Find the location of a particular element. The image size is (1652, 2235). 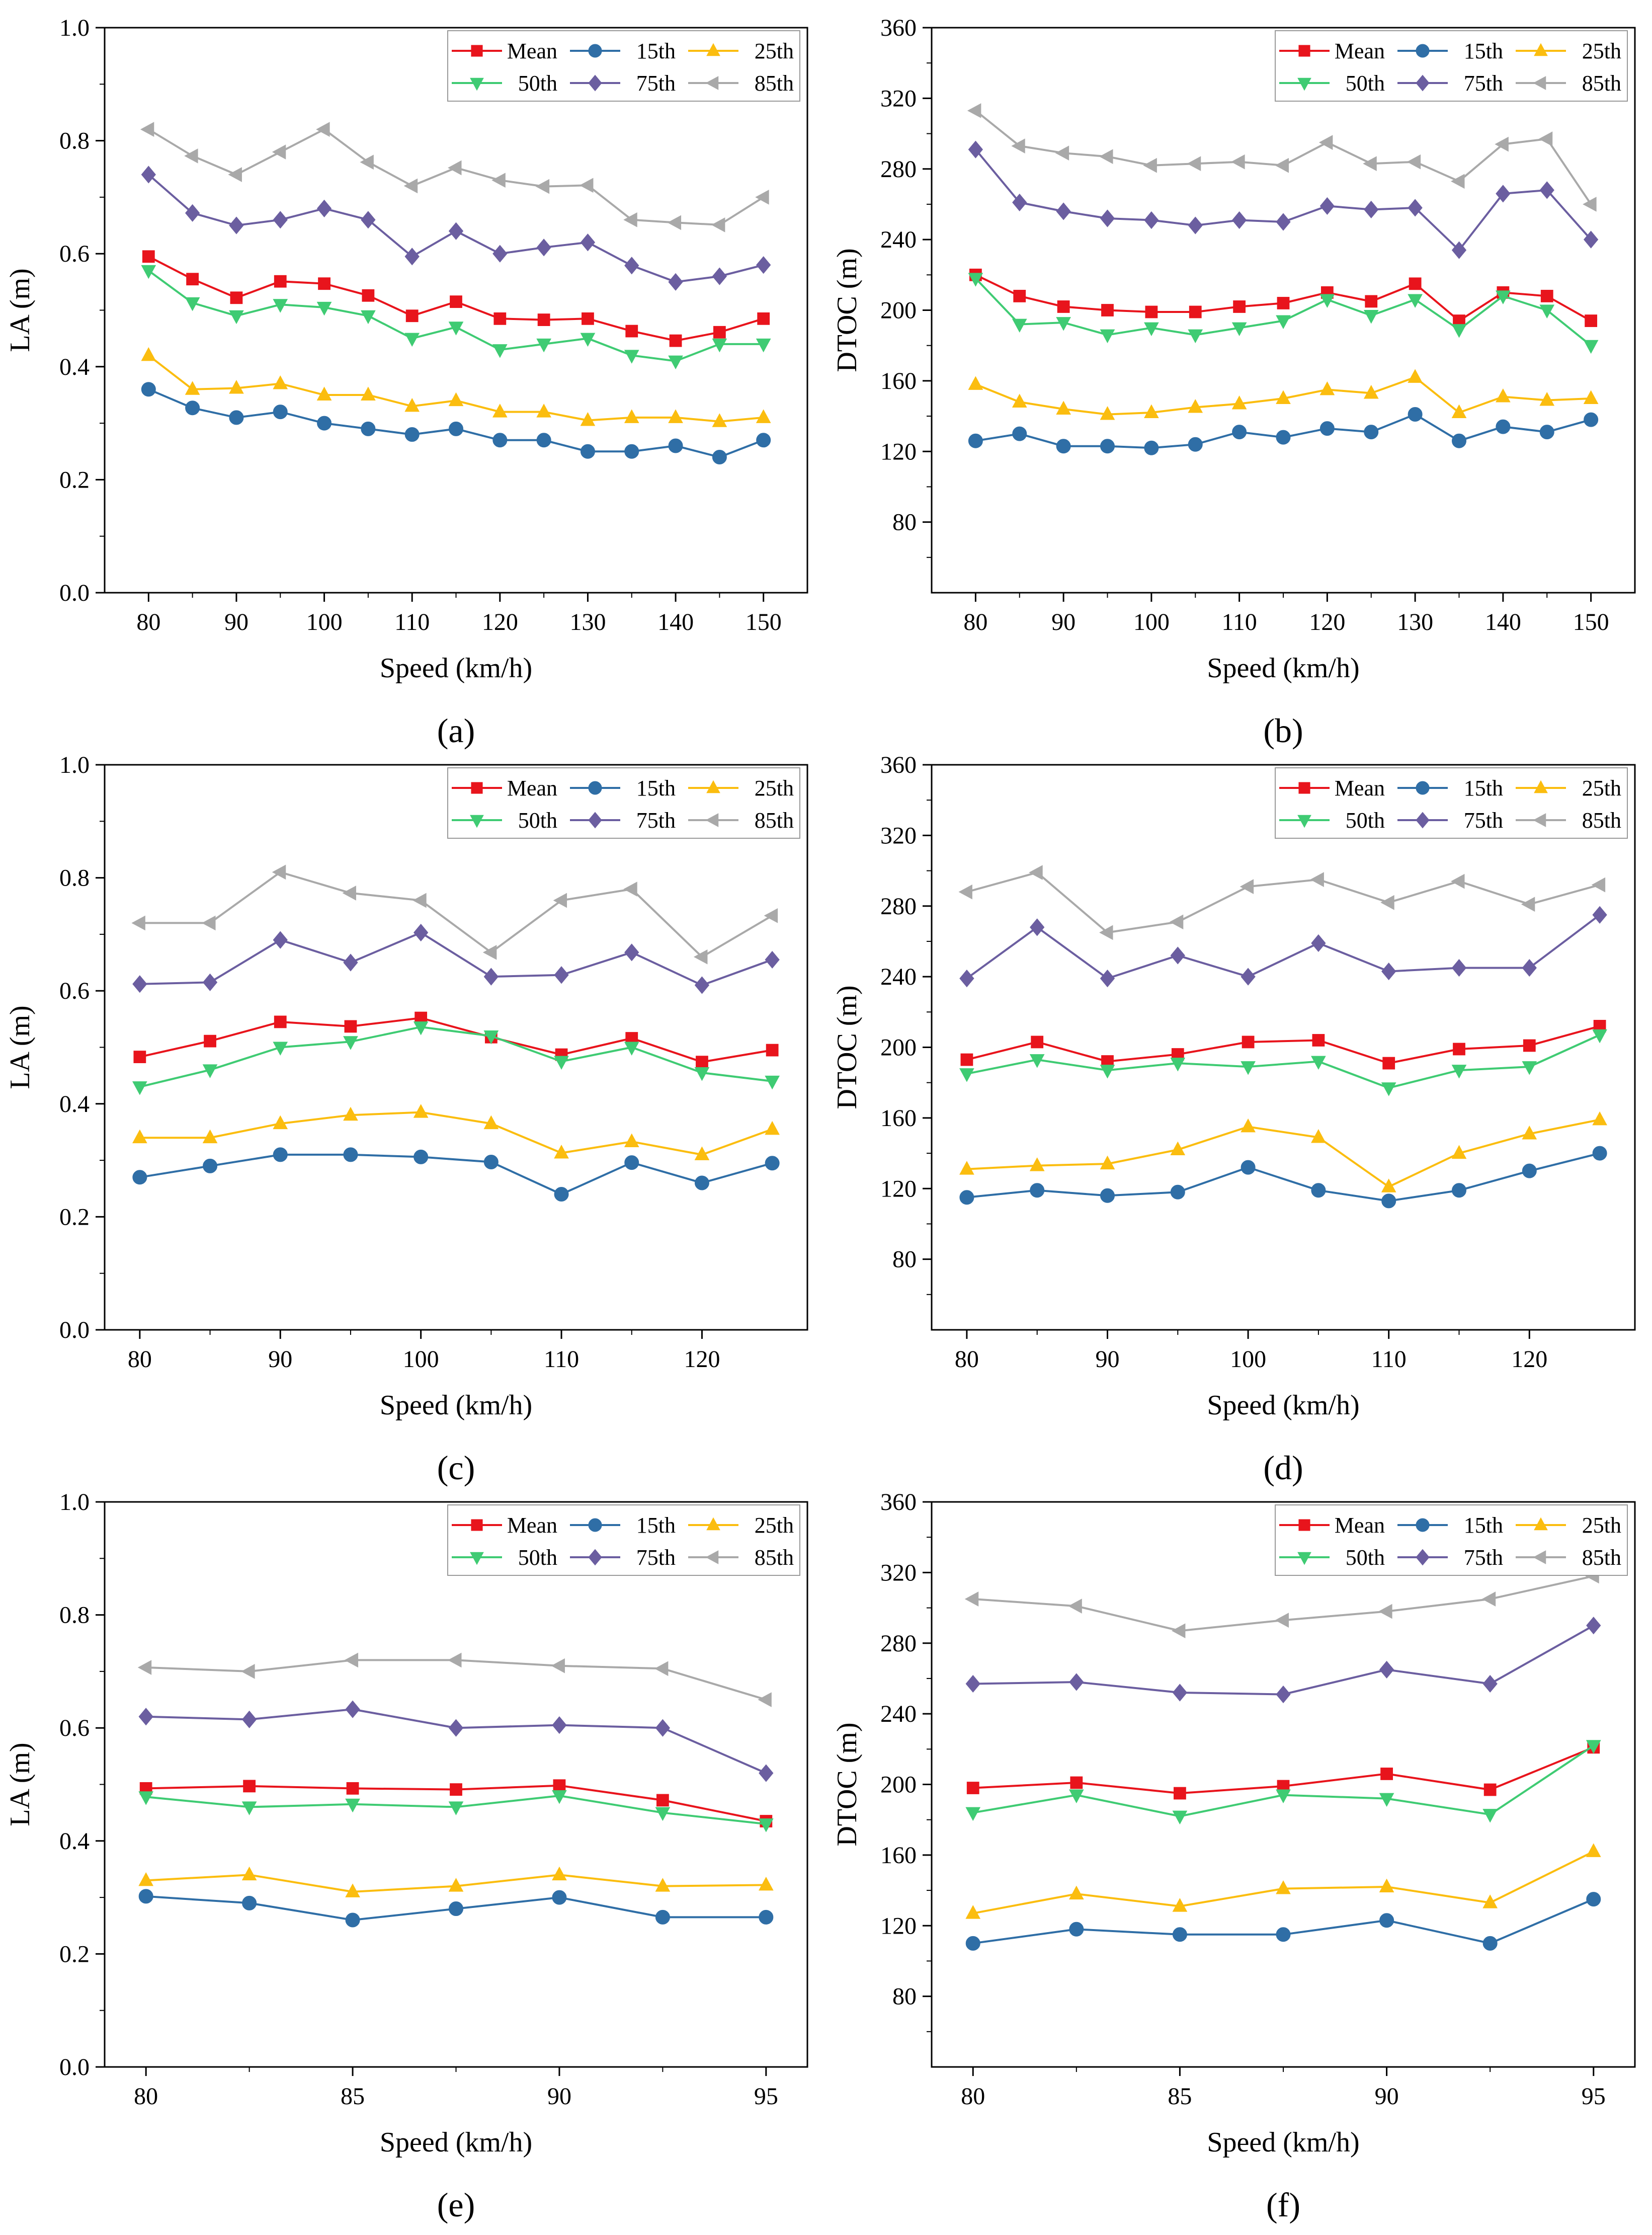

series-85th is located at coordinates (1282, 157).